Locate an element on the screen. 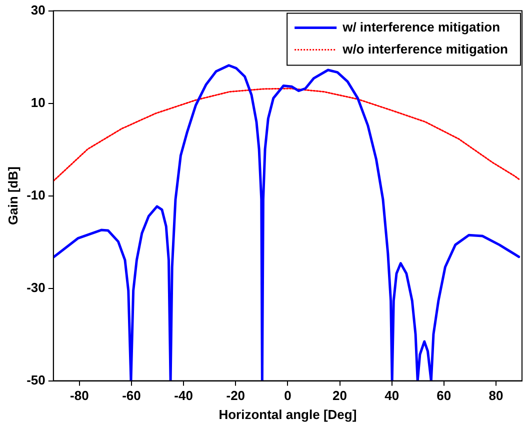 This screenshot has height=425, width=526. x-tick-label: 80 is located at coordinates (496, 396).